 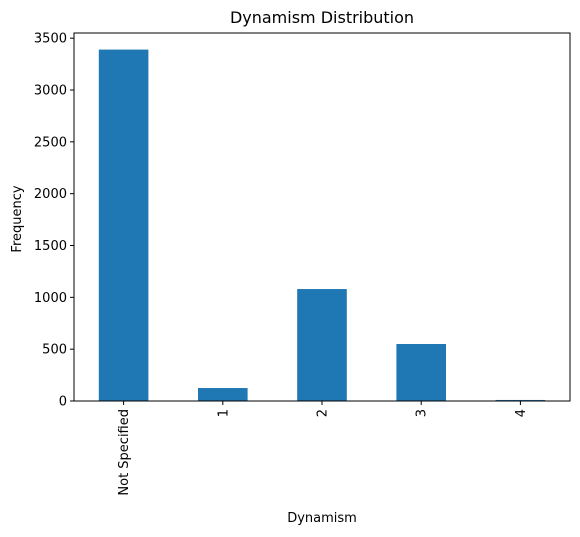 I want to click on x-tick-label: 1, so click(x=223, y=413).